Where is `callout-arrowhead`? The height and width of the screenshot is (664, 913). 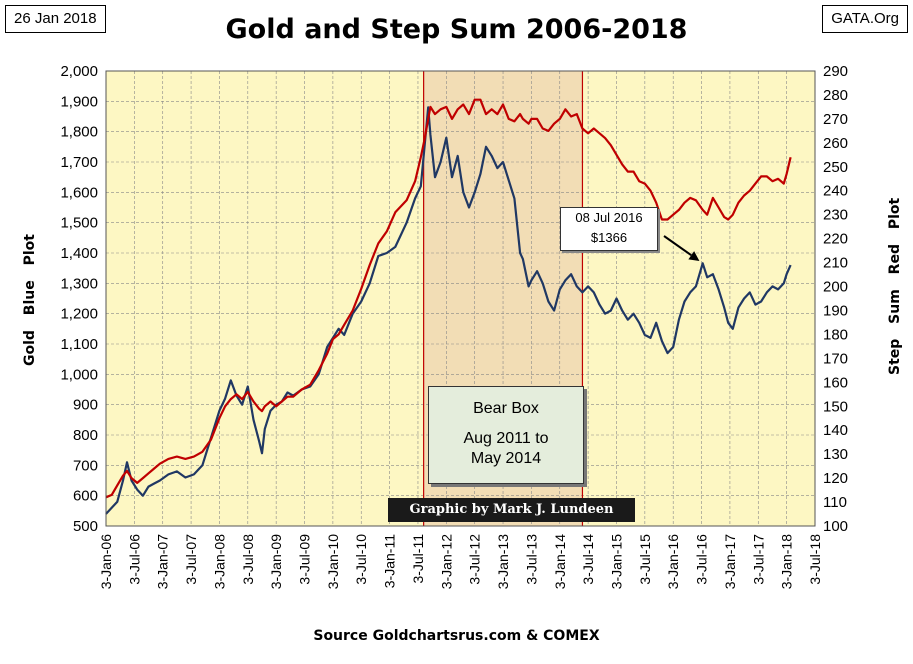
callout-arrowhead is located at coordinates (694, 256).